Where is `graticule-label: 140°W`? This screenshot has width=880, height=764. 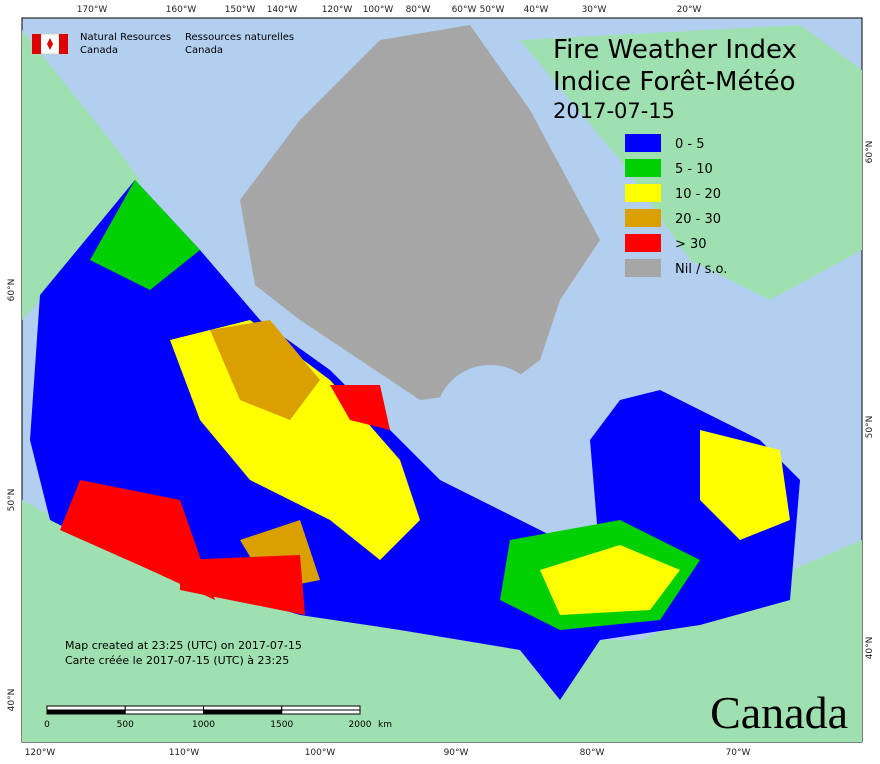 graticule-label: 140°W is located at coordinates (282, 10).